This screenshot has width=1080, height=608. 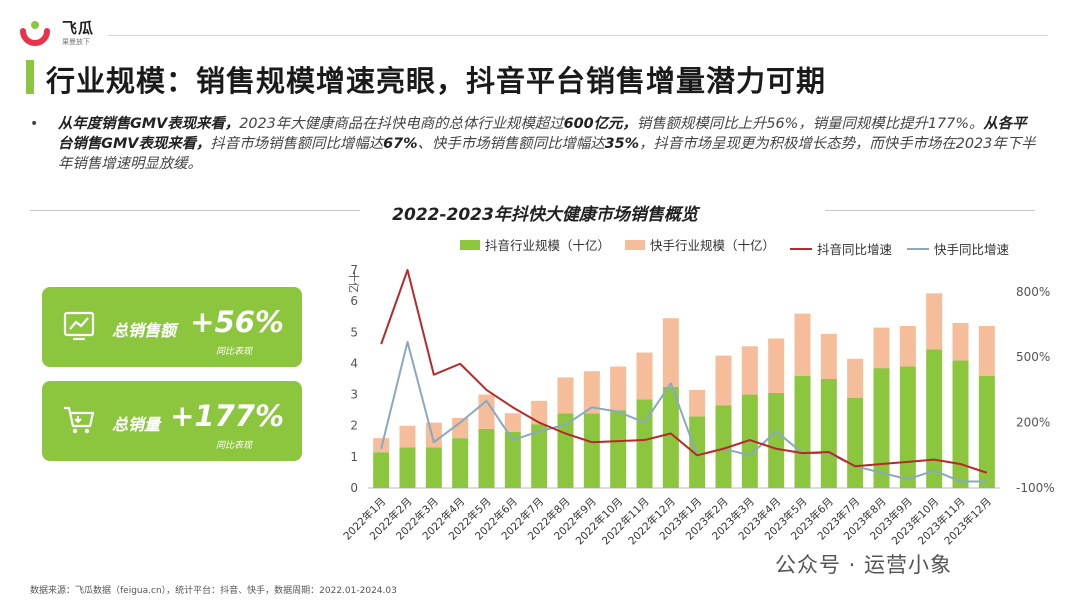 I want to click on summary-value-1: 600亿元，, so click(x=600, y=124).